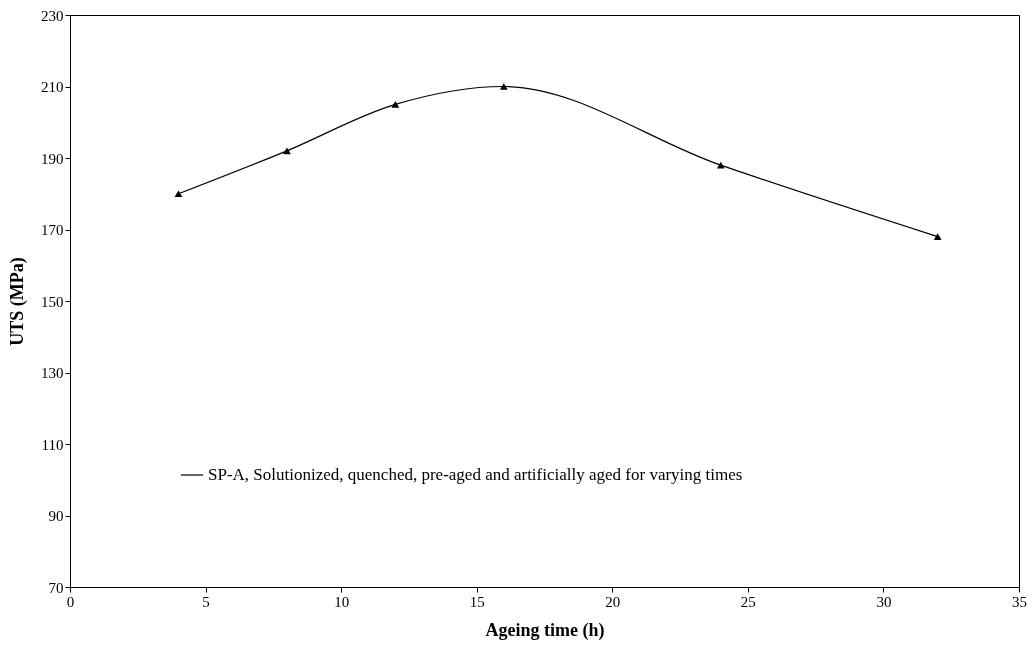 This screenshot has height=647, width=1035. What do you see at coordinates (52, 373) in the screenshot?
I see `y-tick-label: 130` at bounding box center [52, 373].